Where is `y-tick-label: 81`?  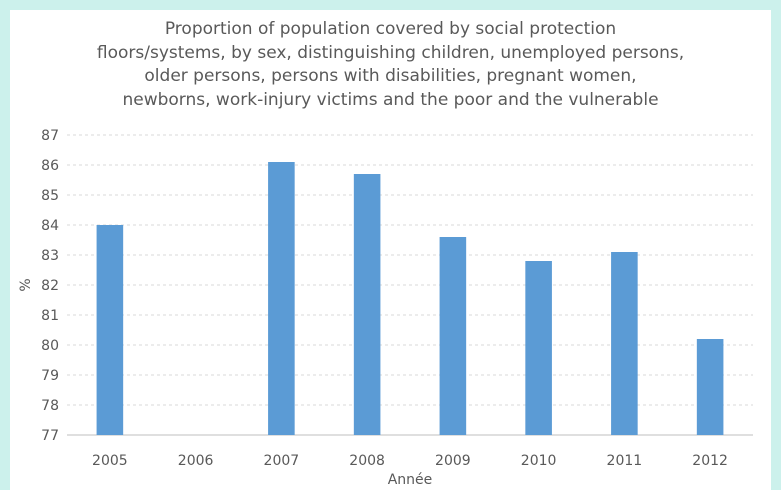 y-tick-label: 81 is located at coordinates (50, 316).